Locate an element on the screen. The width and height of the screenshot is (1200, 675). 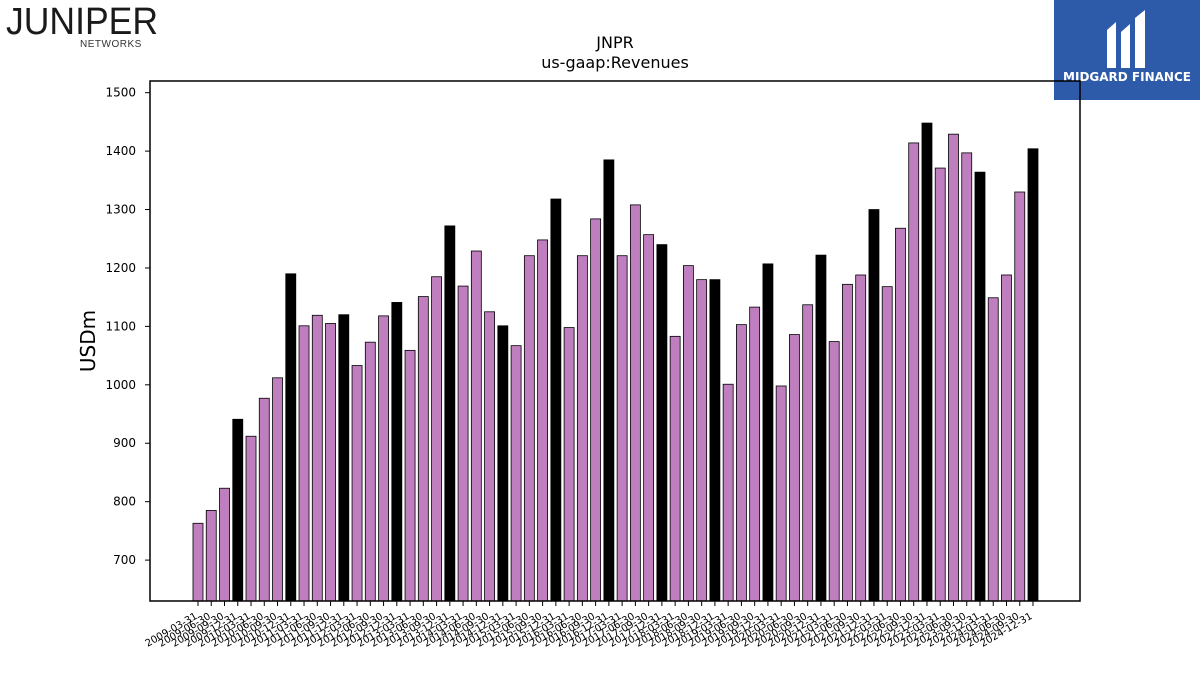
y-tick-label: 700 is located at coordinates (124, 560).